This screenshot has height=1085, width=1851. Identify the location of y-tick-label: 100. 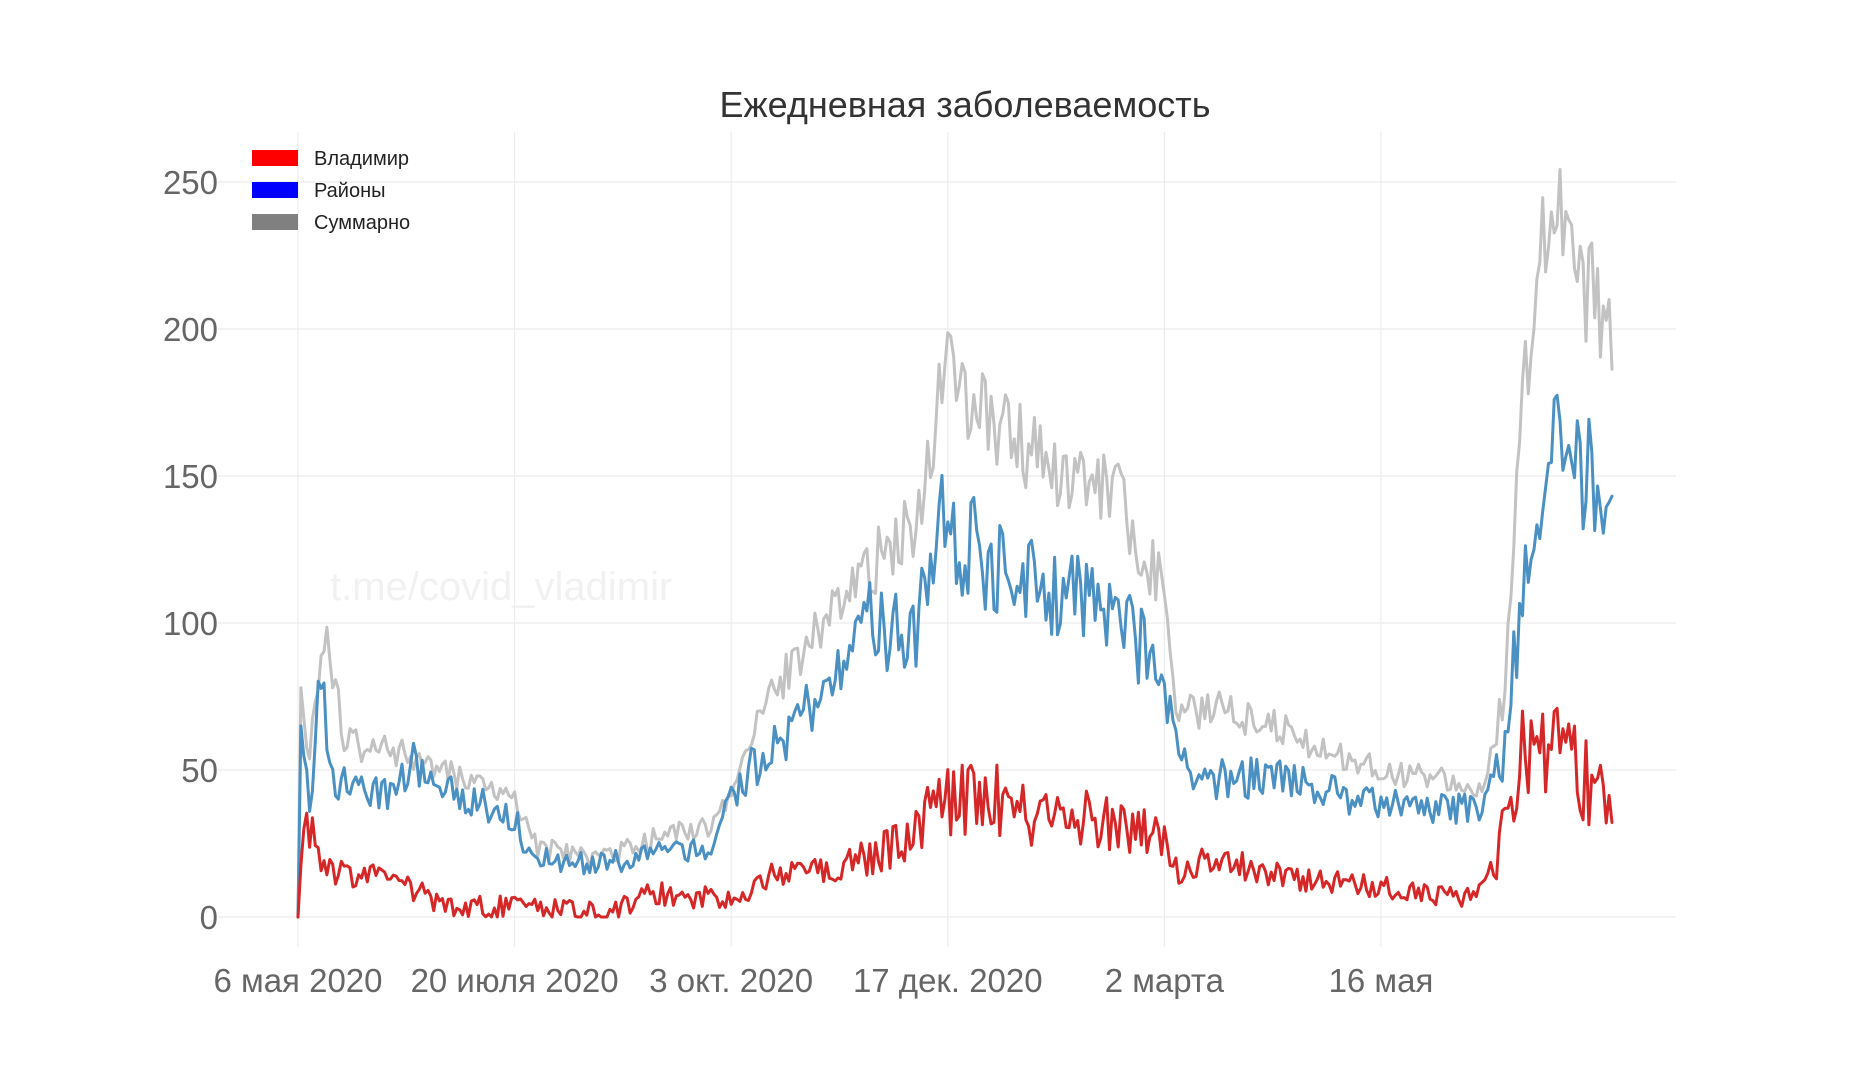
(190, 623).